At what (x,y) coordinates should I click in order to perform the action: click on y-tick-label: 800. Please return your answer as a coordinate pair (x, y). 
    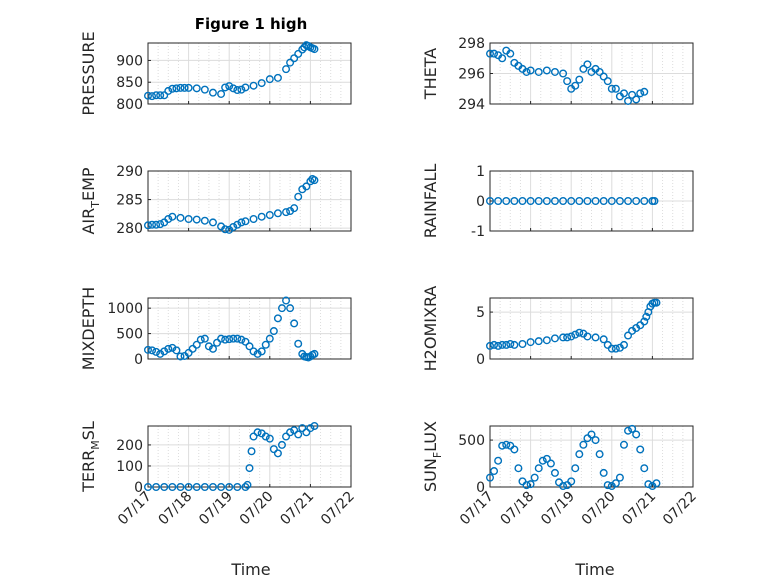
    Looking at the image, I should click on (129, 105).